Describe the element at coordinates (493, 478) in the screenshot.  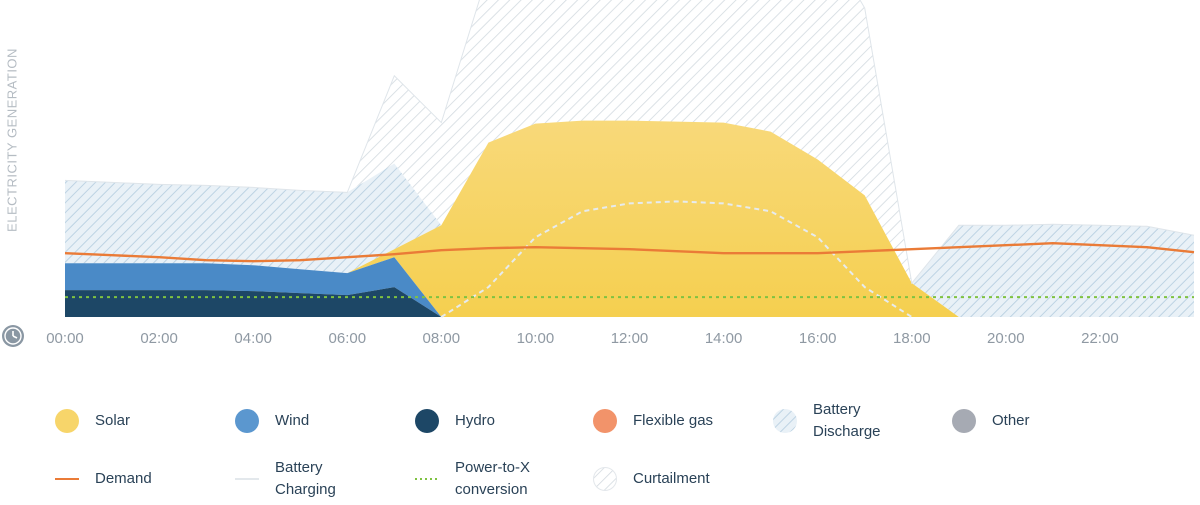
I see `legend-label: Power-to-X conversion` at that location.